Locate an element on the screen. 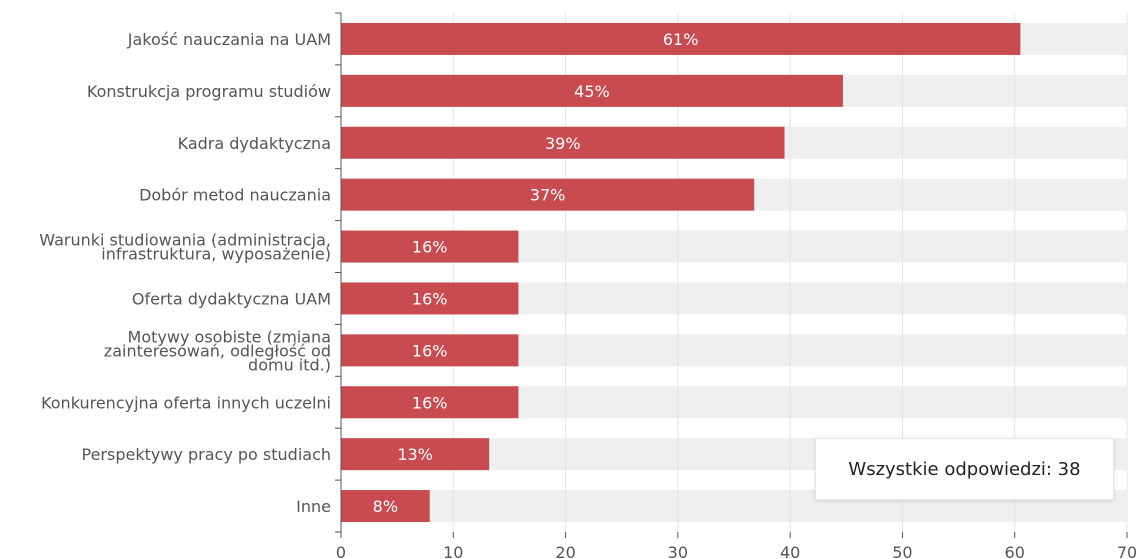  category-label: Kadra dydaktyczna is located at coordinates (254, 143).